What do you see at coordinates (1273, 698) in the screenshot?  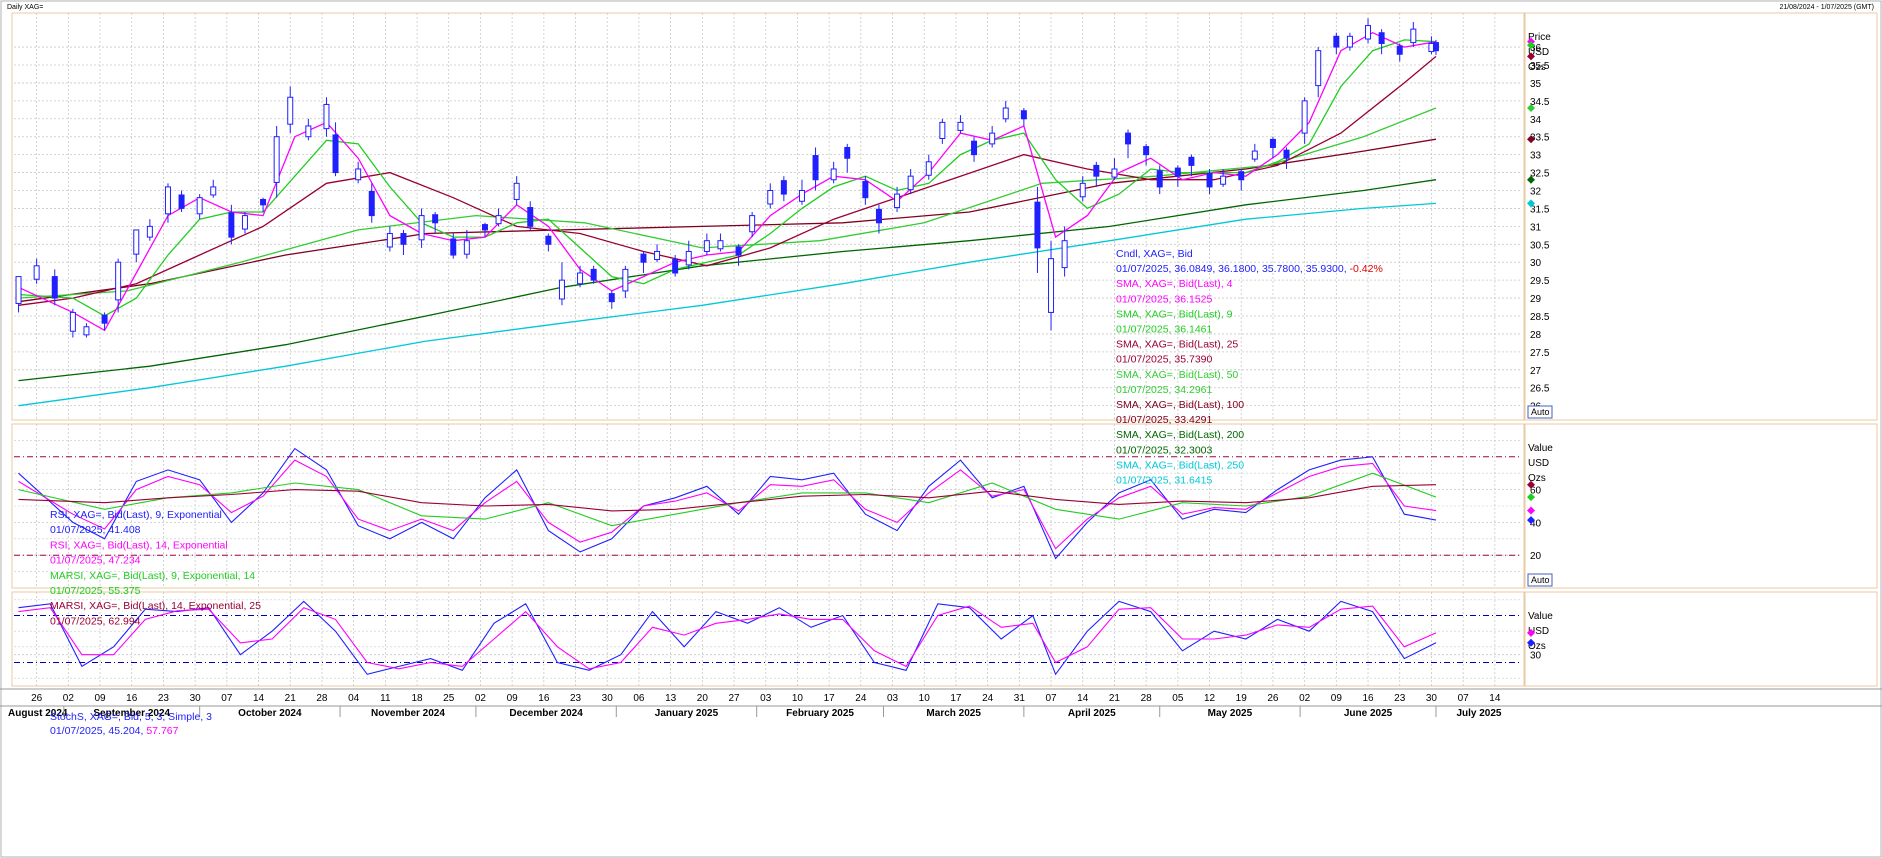 I see `x-tick-label: 26` at bounding box center [1273, 698].